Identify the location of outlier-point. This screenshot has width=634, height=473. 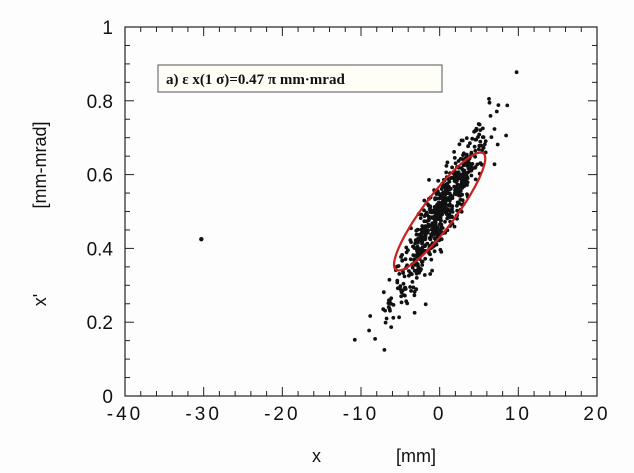
(201, 239).